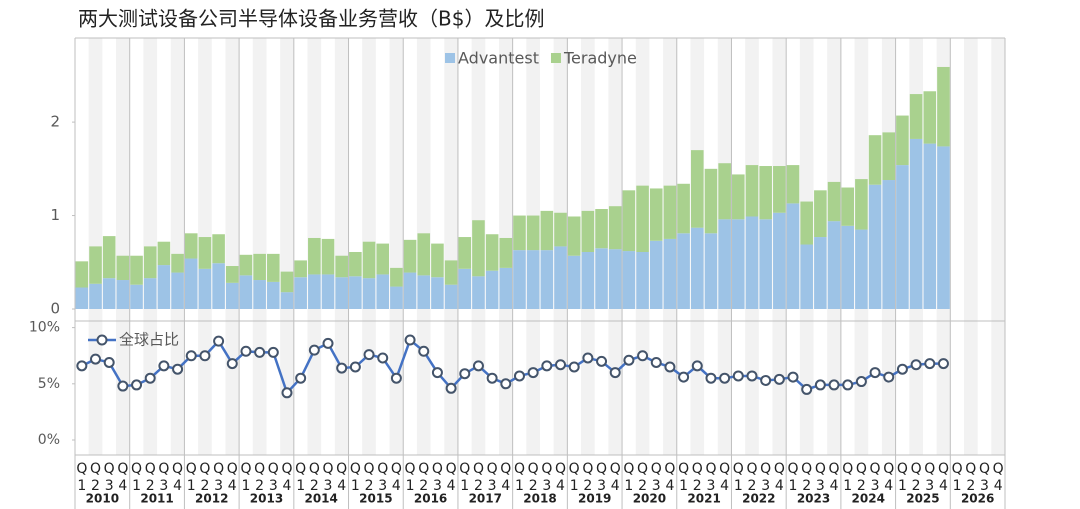  What do you see at coordinates (555, 58) in the screenshot?
I see `legend-swatch` at bounding box center [555, 58].